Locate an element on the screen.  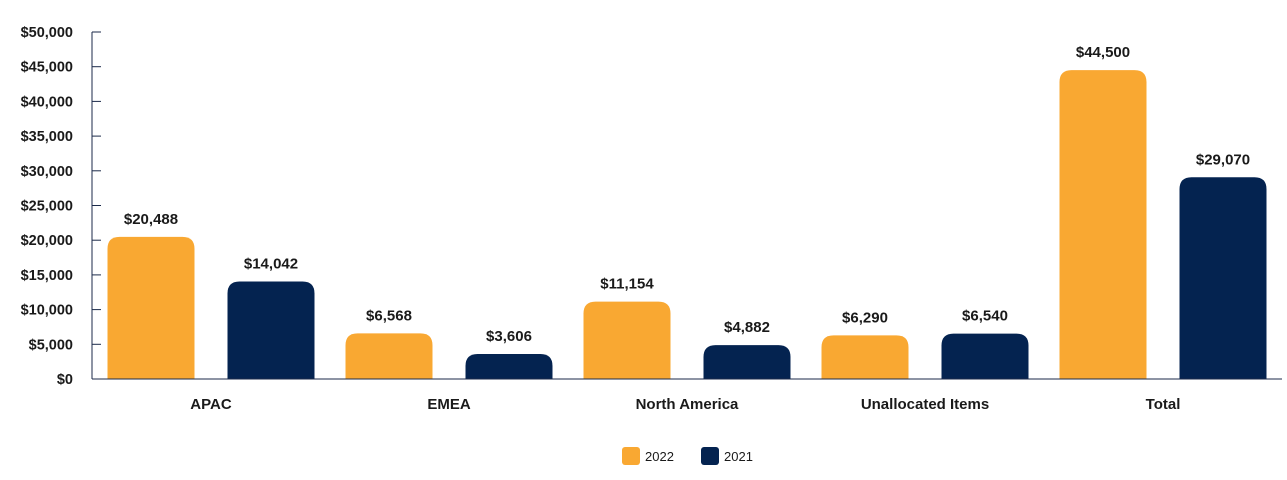
x-category-label: Unallocated Items is located at coordinates (925, 404).